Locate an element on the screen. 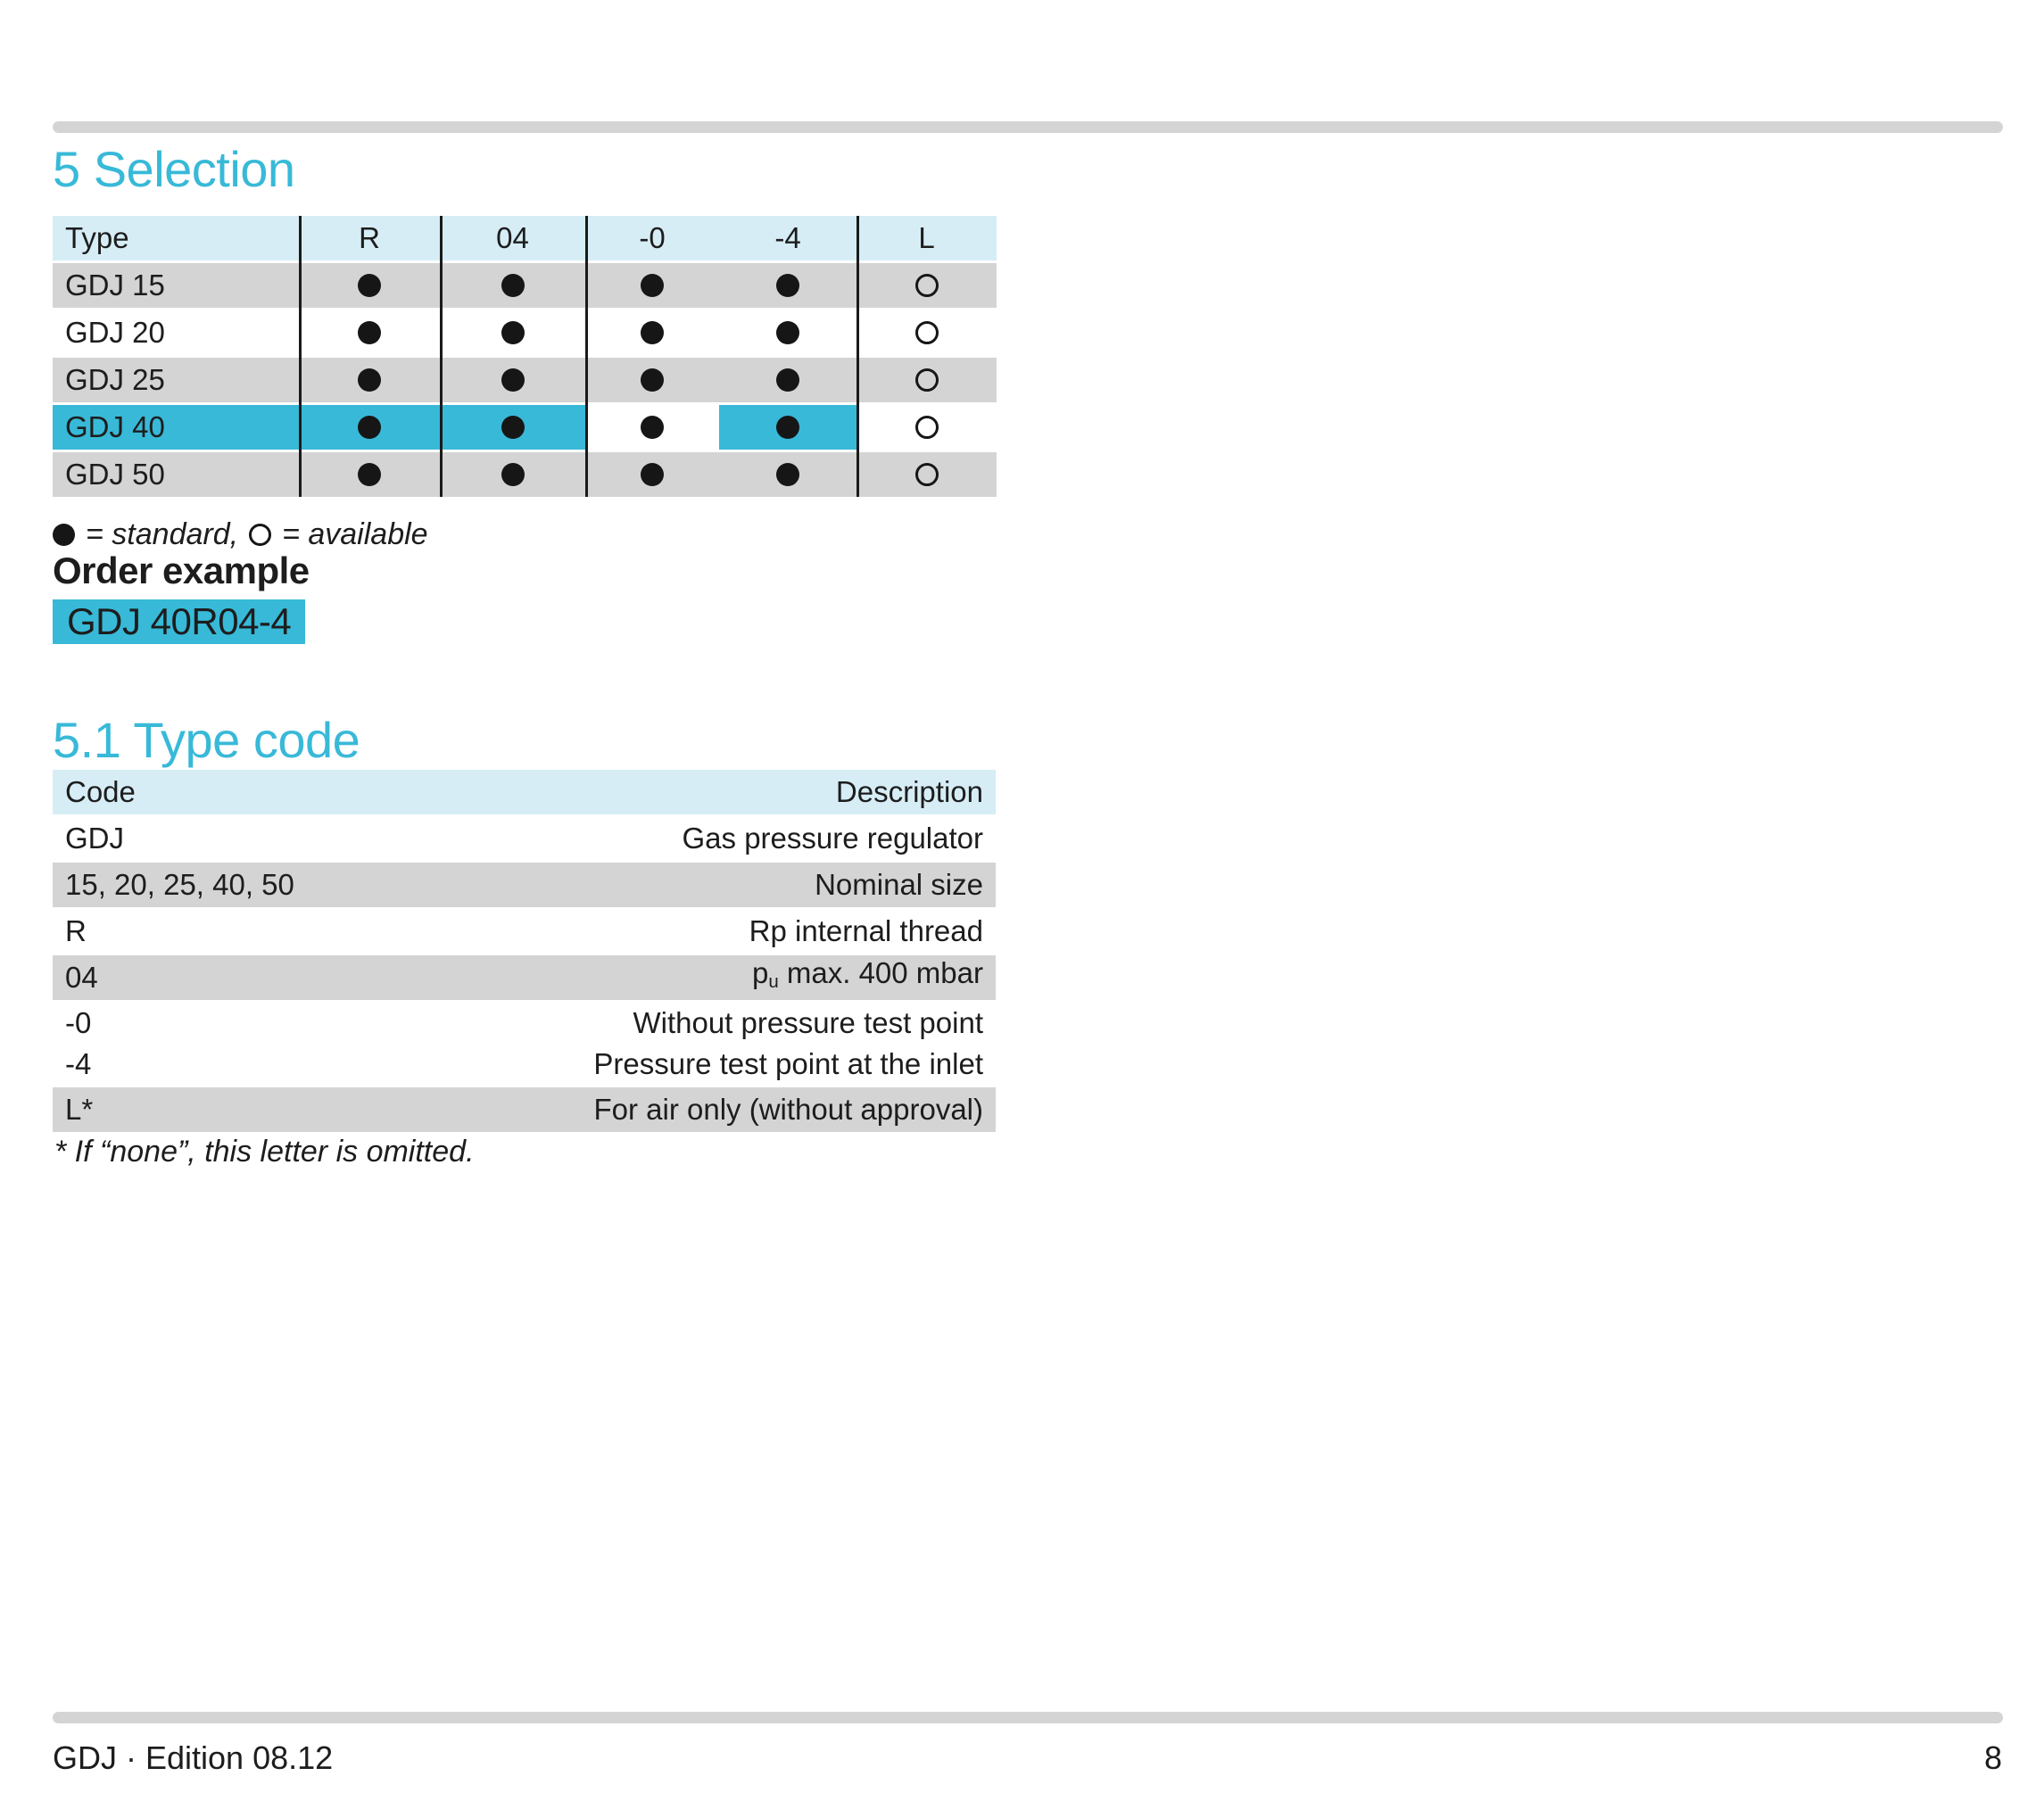 The width and height of the screenshot is (2044, 1801). bottom-divider-bar is located at coordinates (1028, 1717).